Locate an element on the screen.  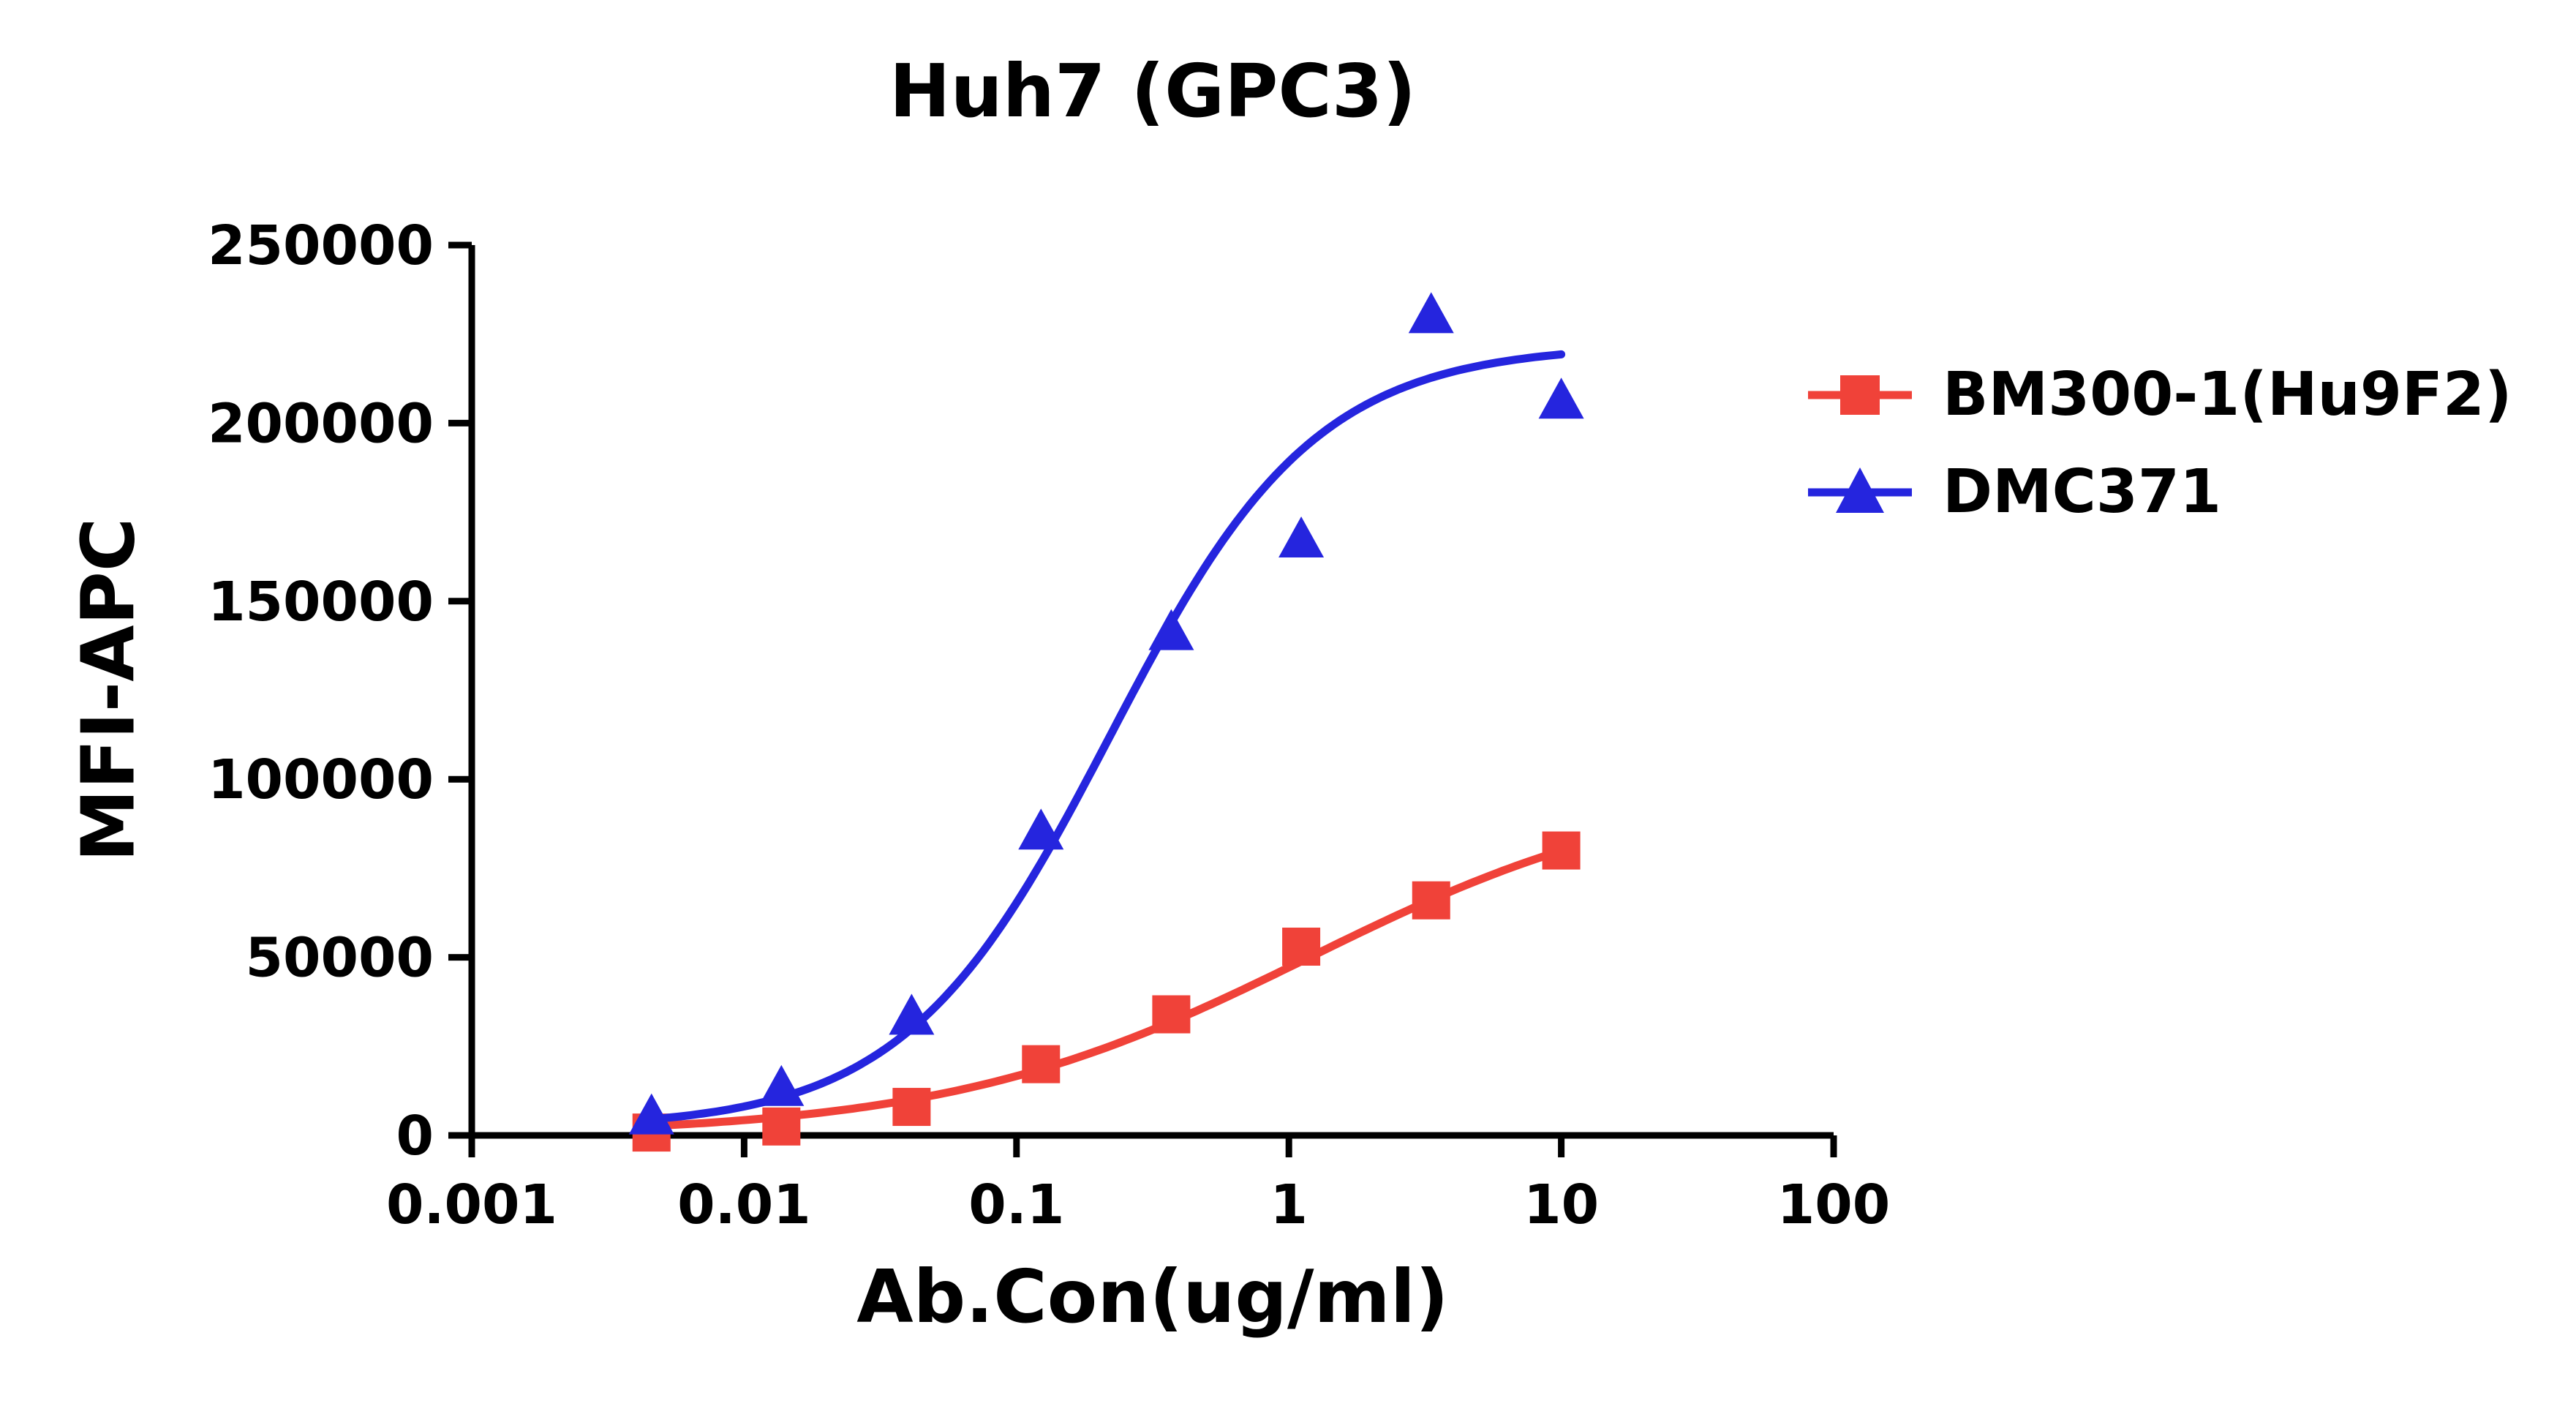
chart-title: Huh7 (GPC3) is located at coordinates (1153, 91).